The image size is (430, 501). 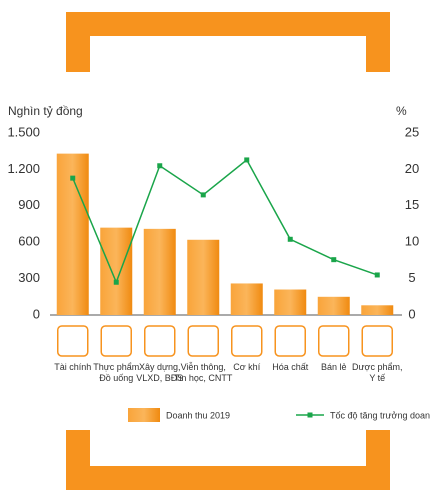 I want to click on x-tick-label: Hóa chất, so click(x=290, y=367).